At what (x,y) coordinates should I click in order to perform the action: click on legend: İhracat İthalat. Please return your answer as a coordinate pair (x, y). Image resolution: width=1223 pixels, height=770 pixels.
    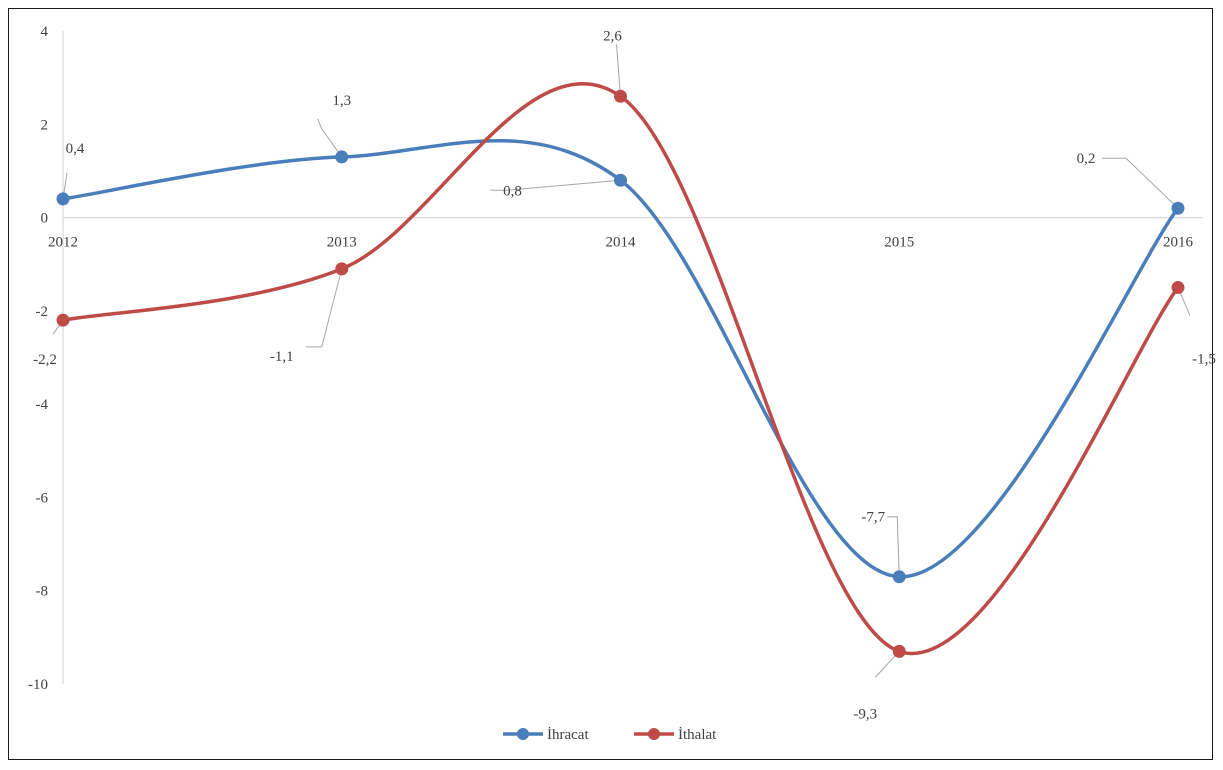
    Looking at the image, I should click on (610, 735).